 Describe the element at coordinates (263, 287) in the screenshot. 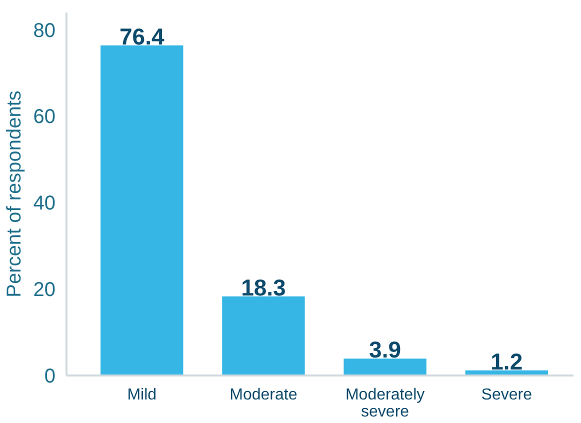

I see `data-label: 18.3` at that location.